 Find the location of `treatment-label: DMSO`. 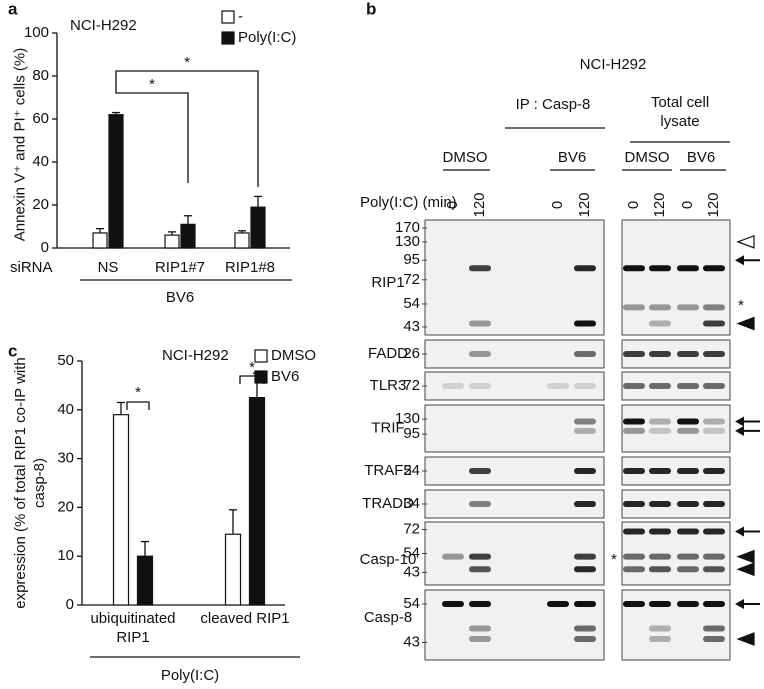

treatment-label: DMSO is located at coordinates (647, 157).